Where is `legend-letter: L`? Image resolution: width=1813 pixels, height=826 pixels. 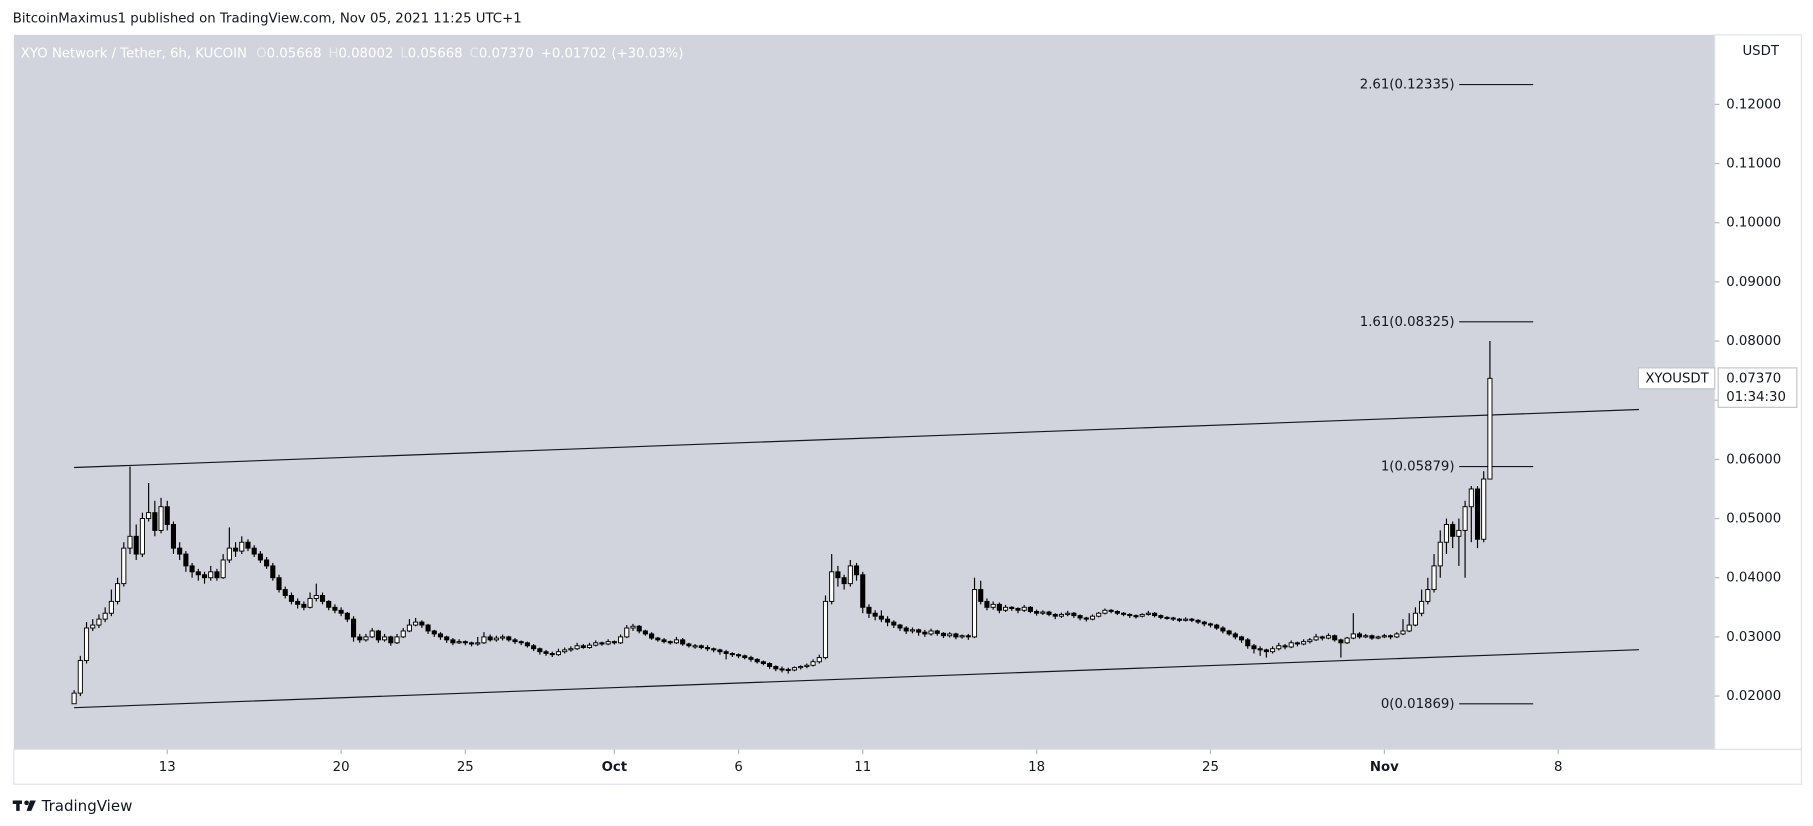 legend-letter: L is located at coordinates (404, 53).